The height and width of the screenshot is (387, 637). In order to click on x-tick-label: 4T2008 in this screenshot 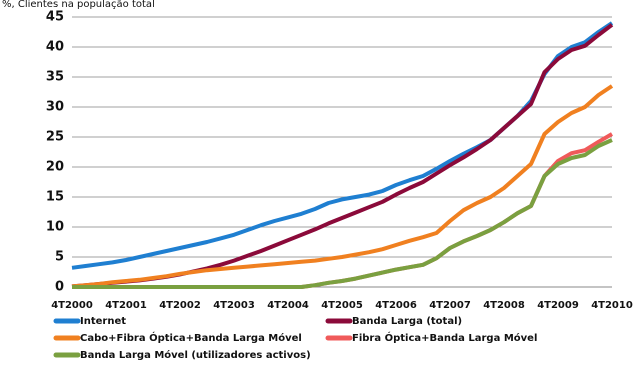, I will do `click(504, 305)`.